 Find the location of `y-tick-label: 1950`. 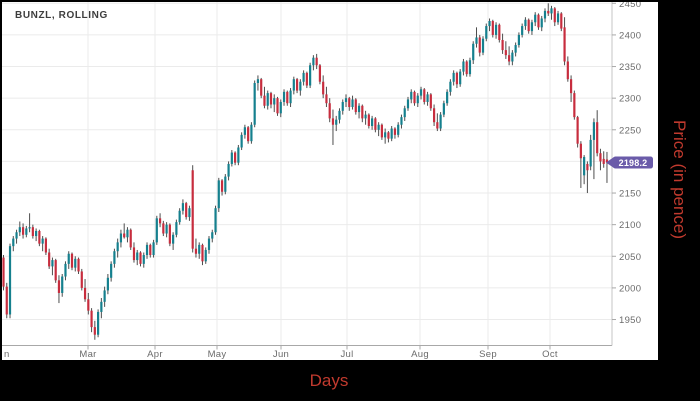

y-tick-label: 1950 is located at coordinates (630, 320).